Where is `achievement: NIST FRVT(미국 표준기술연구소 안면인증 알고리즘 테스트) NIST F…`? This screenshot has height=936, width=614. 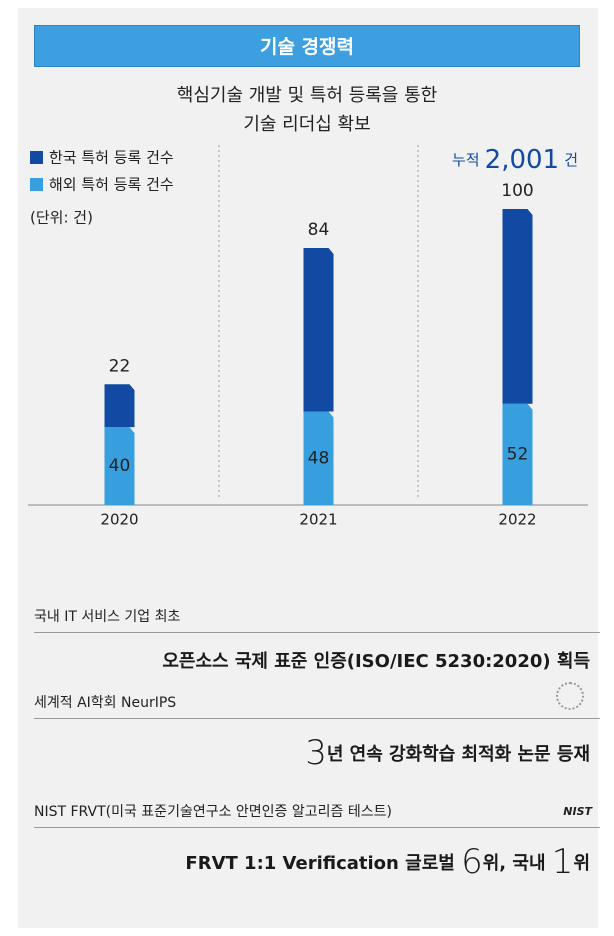
achievement: NIST FRVT(미국 표준기술연구소 안면인증 알고리즘 테스트) NIST F… is located at coordinates (317, 839).